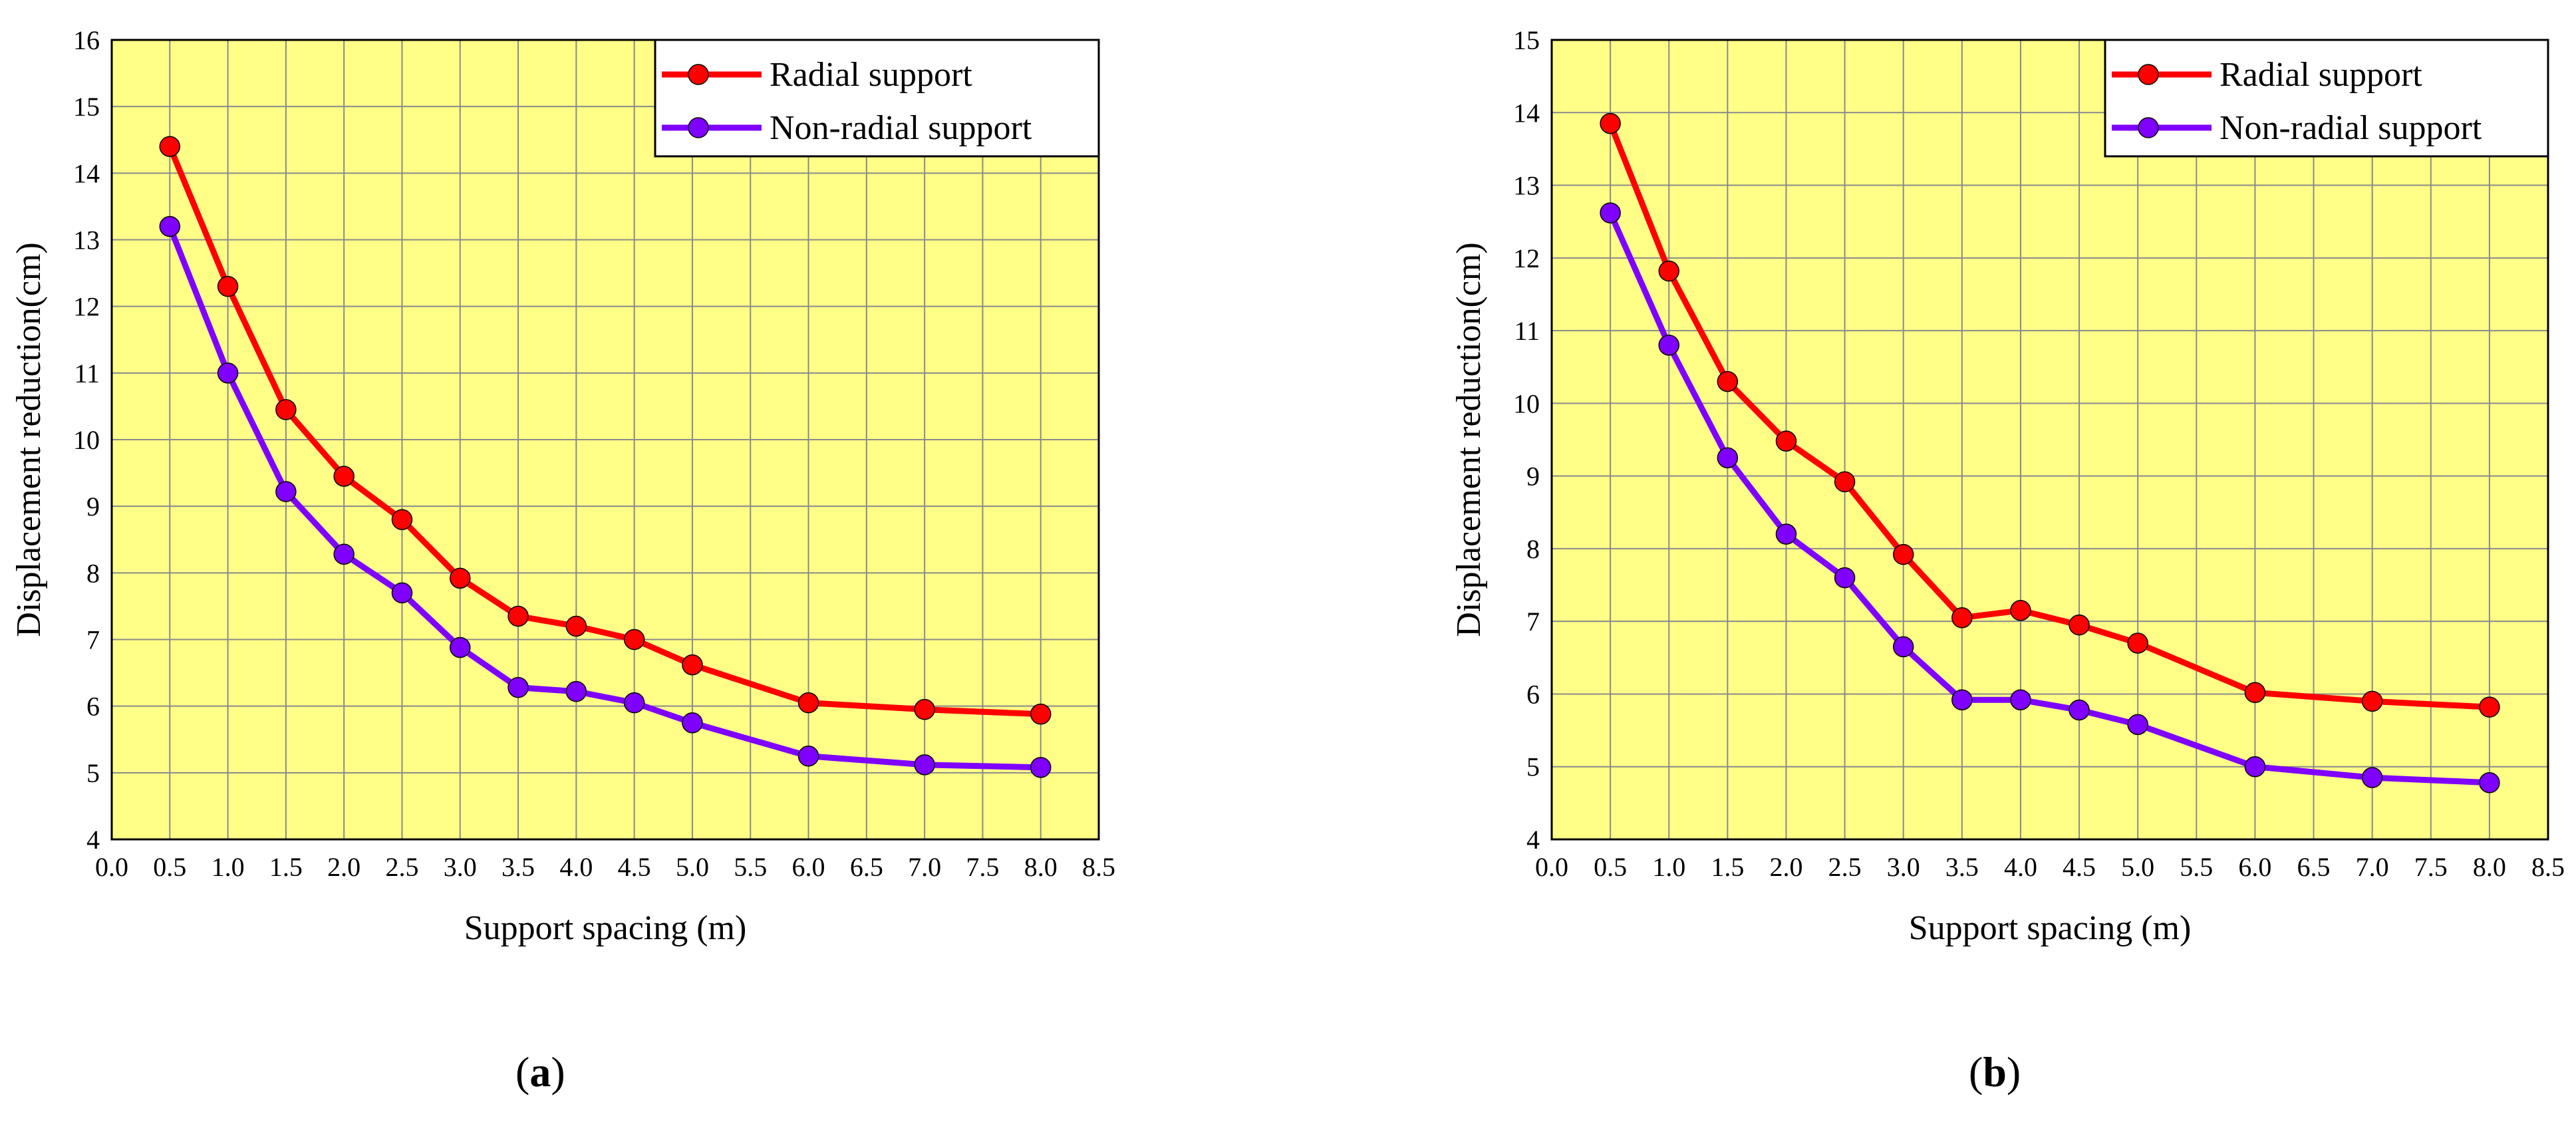 The image size is (2576, 1146). Describe the element at coordinates (1527, 113) in the screenshot. I see `y-tick-label: 14` at that location.